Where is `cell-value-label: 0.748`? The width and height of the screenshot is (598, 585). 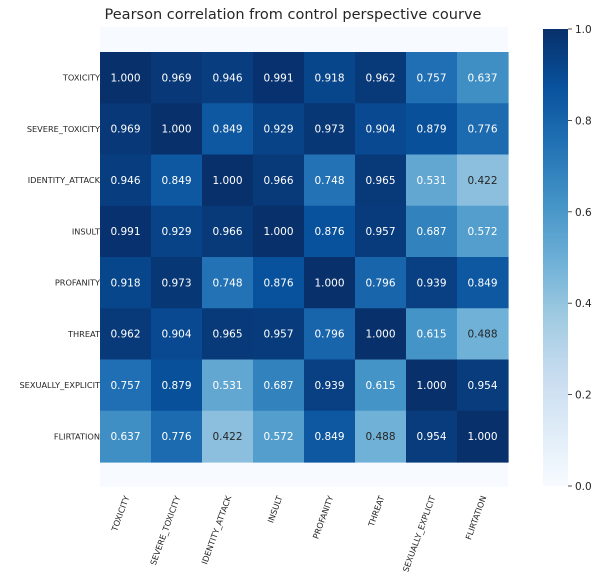
cell-value-label: 0.748 is located at coordinates (227, 283).